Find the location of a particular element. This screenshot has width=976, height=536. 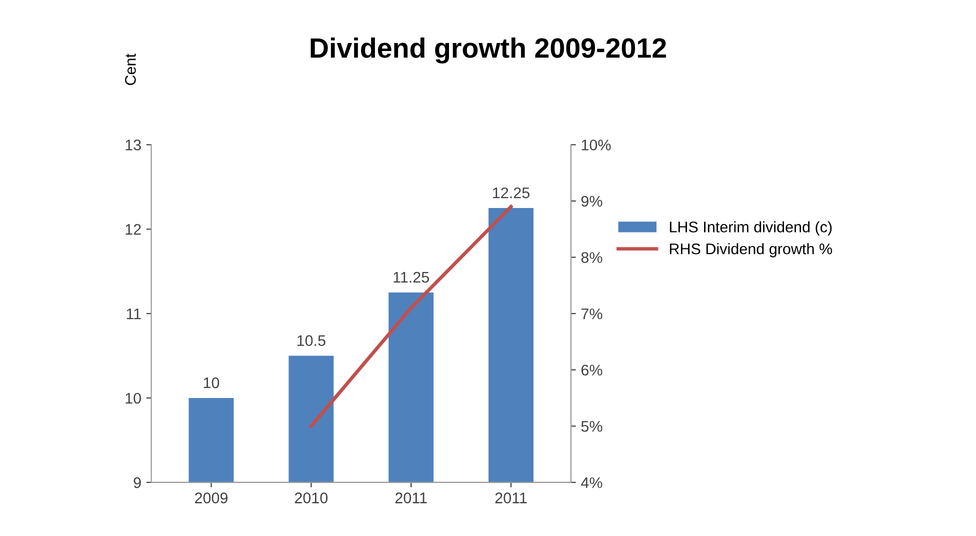

y2-tick-label: 4% is located at coordinates (591, 482).